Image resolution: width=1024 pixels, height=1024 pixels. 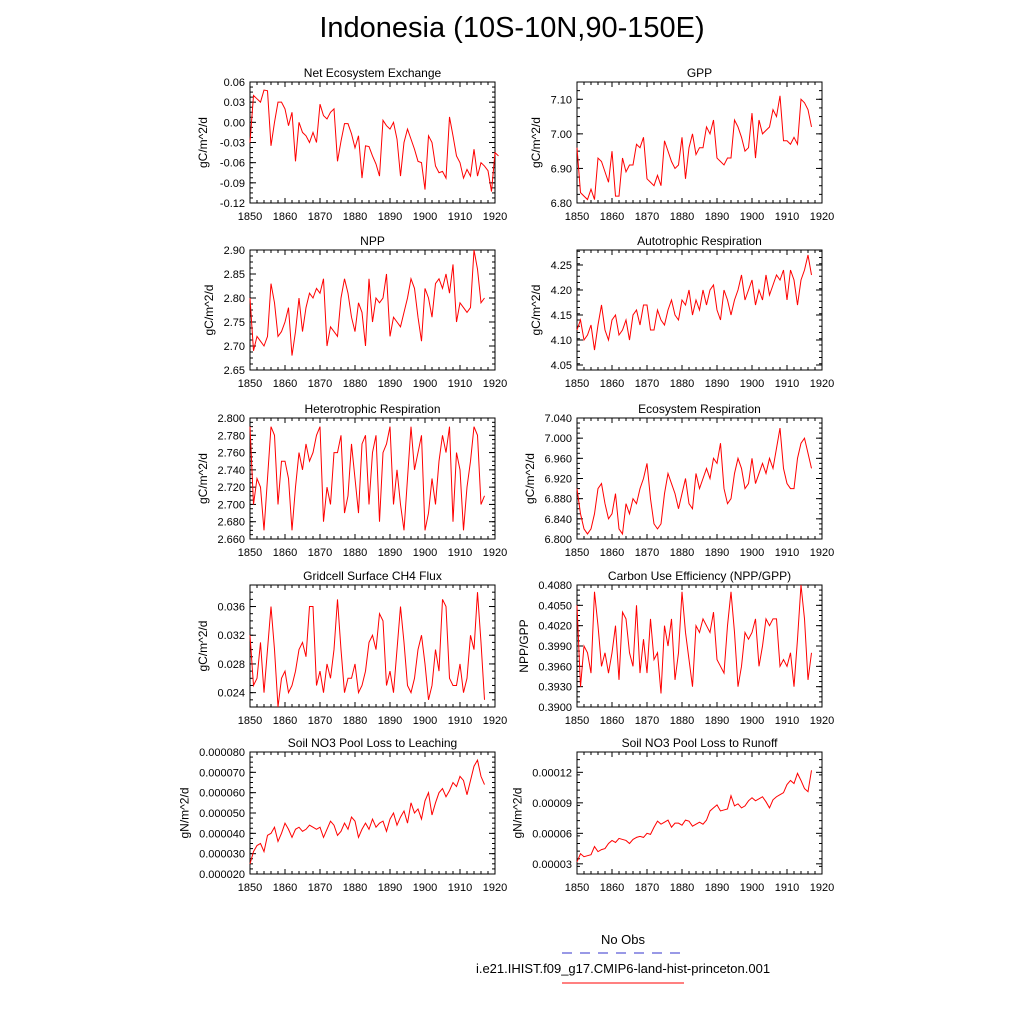 What do you see at coordinates (552, 773) in the screenshot?
I see `y-tick-label: 0.00012` at bounding box center [552, 773].